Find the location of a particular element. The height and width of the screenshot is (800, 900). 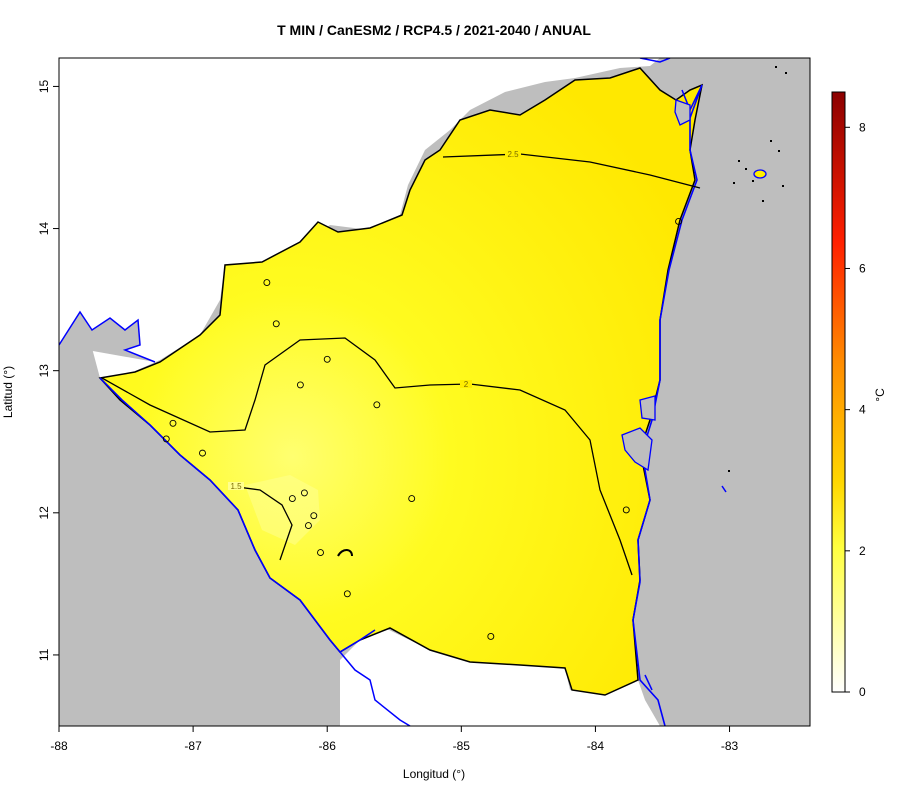

x-tick-label: -86 is located at coordinates (328, 746).